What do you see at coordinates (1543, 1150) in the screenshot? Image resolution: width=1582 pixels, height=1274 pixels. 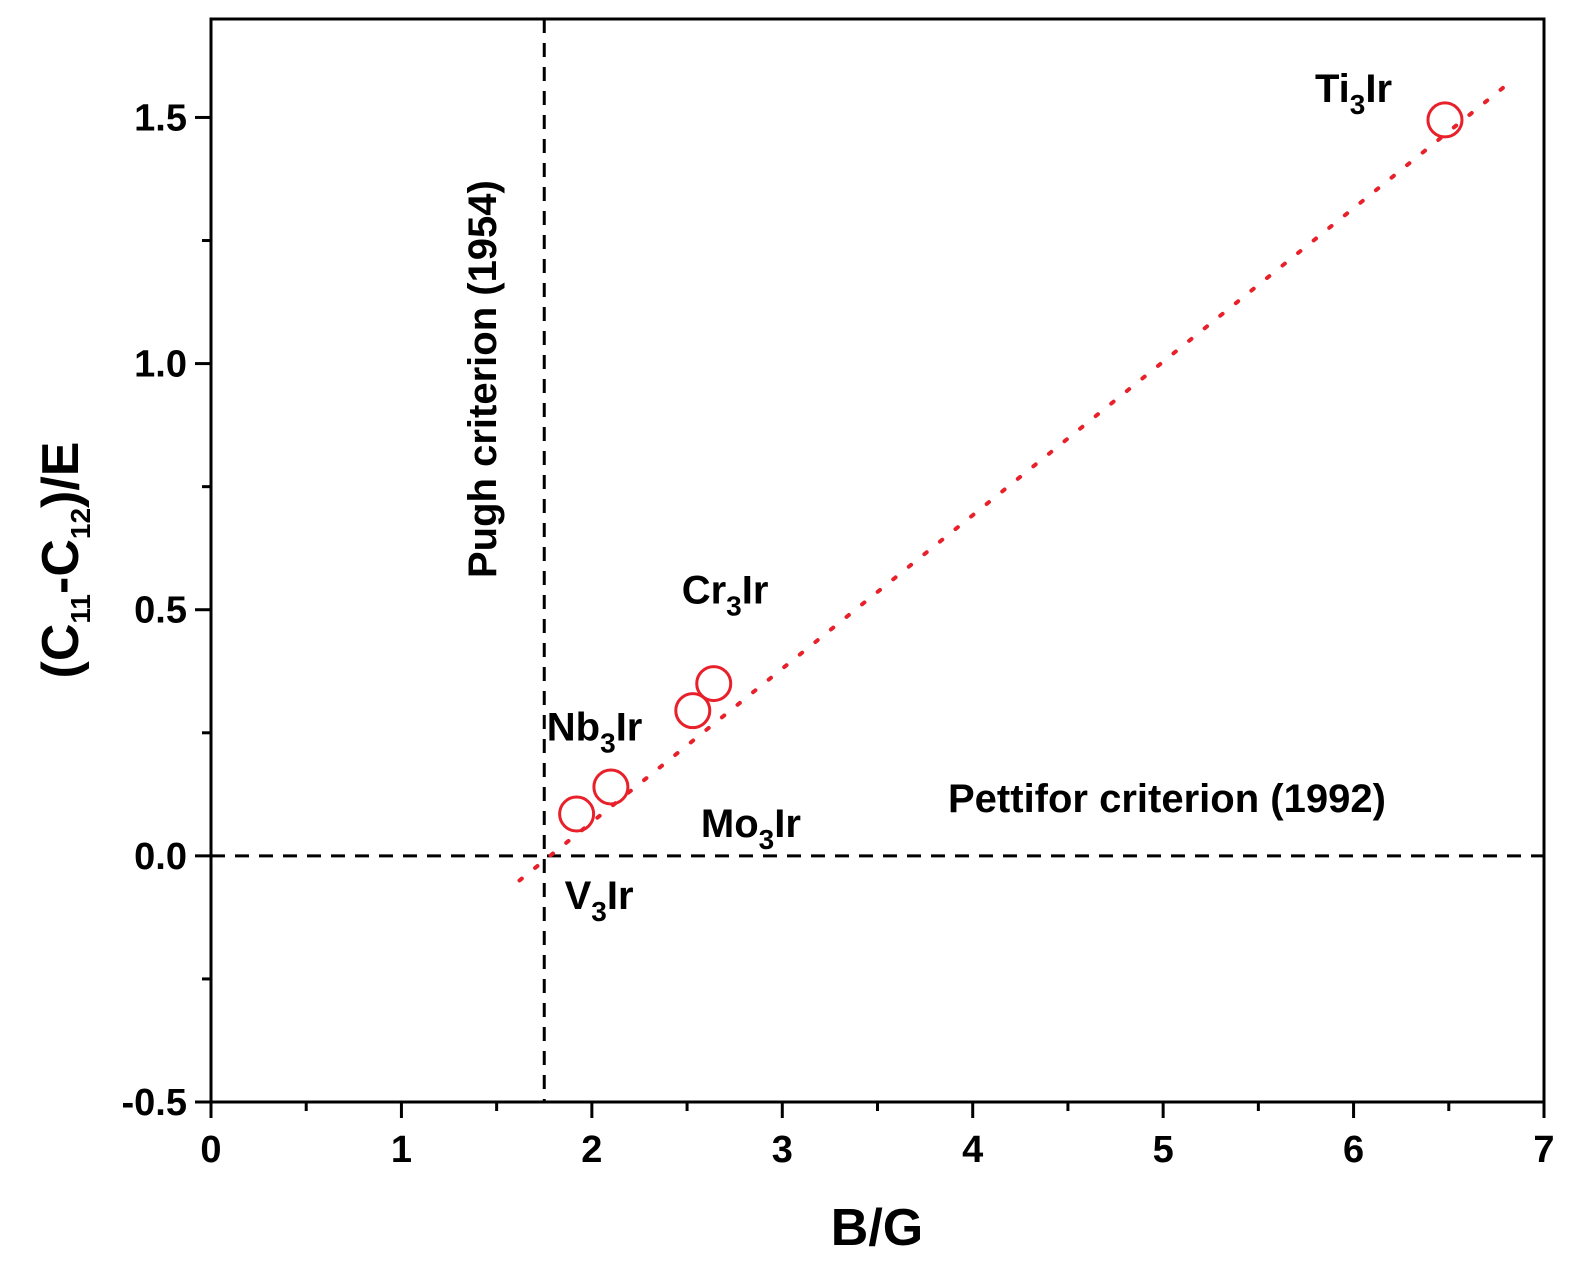 I see `x-tick-label: 7` at bounding box center [1543, 1150].